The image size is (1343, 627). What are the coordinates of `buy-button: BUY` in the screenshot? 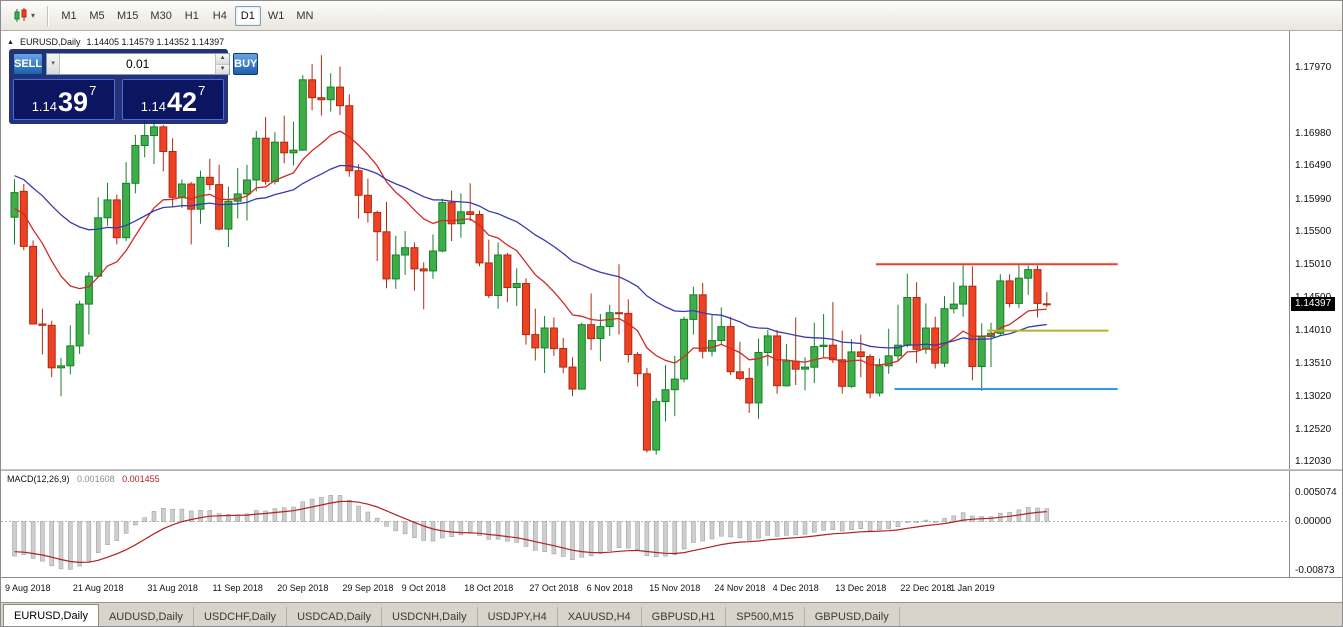 It's located at (246, 64).